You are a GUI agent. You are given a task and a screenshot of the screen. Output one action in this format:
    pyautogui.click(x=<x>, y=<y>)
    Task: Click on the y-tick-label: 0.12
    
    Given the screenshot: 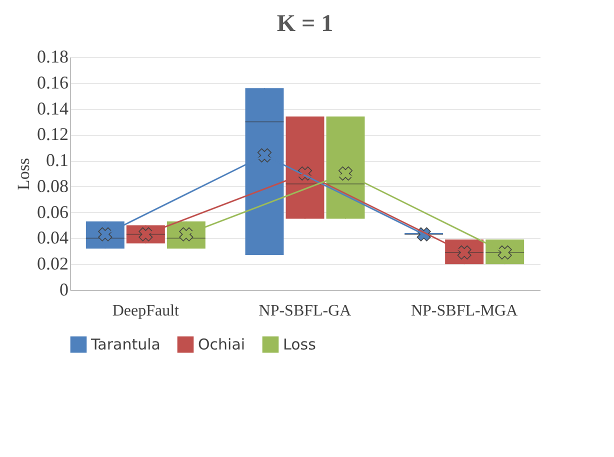 What is the action you would take?
    pyautogui.click(x=52, y=134)
    